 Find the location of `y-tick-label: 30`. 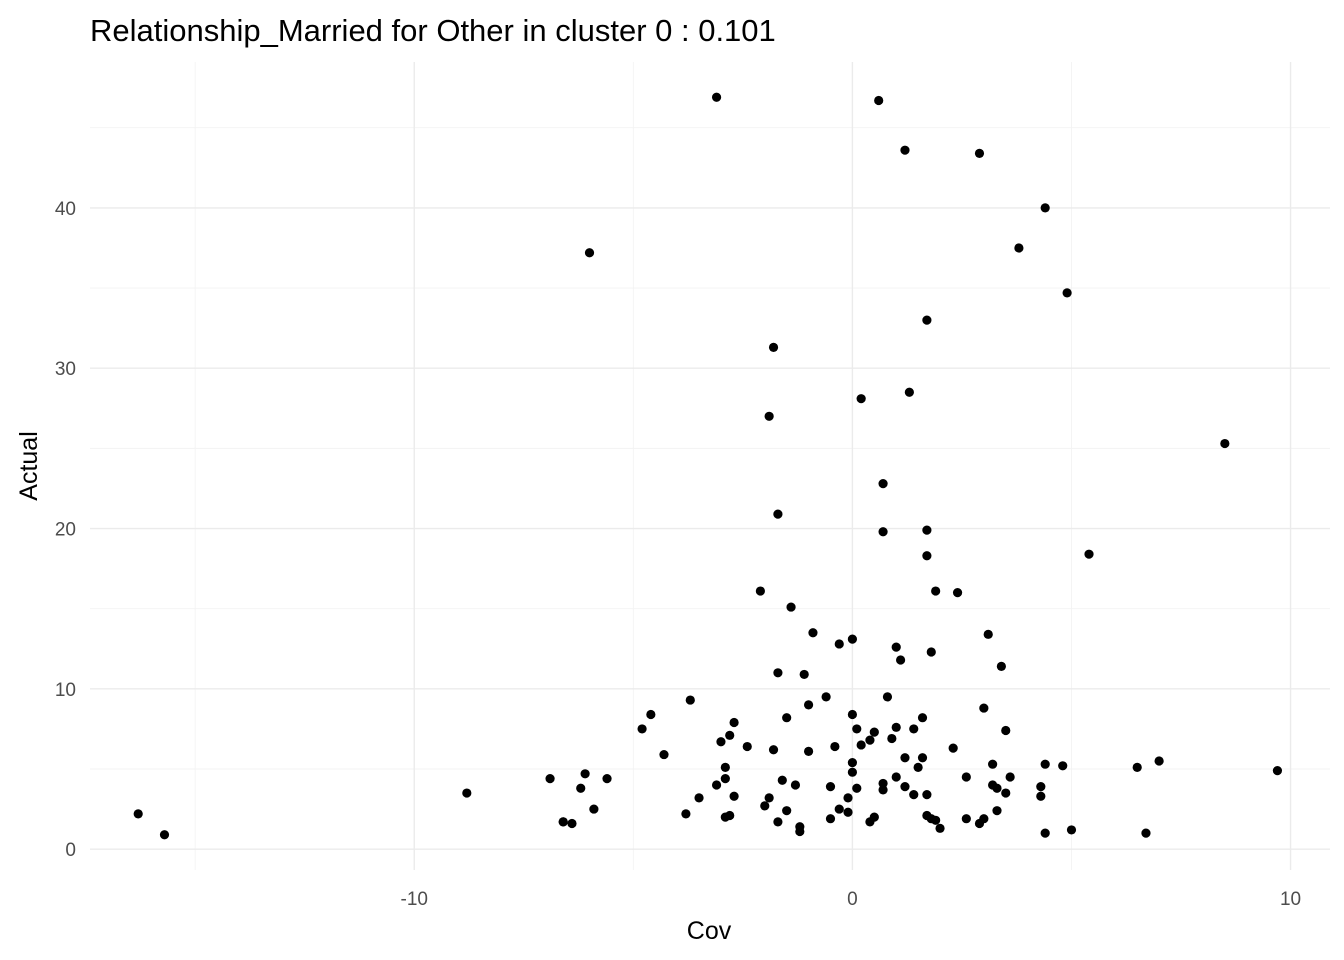

y-tick-label: 30 is located at coordinates (65, 369).